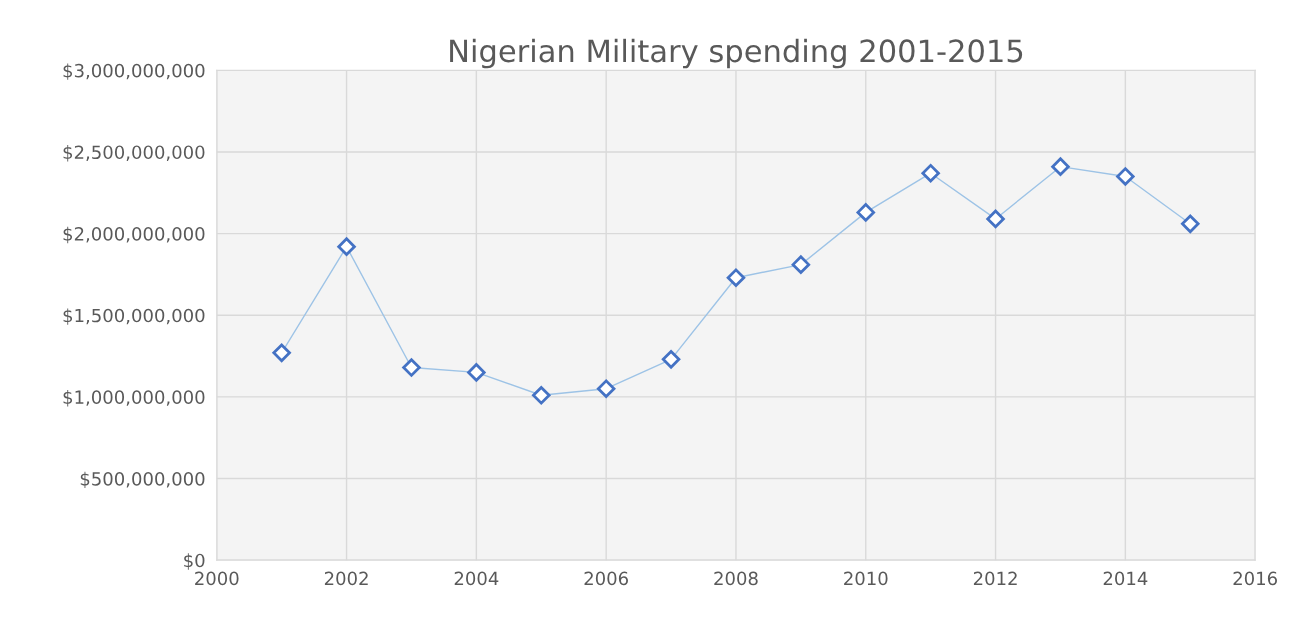  Describe the element at coordinates (134, 71) in the screenshot. I see `y-tick-label: $3,000,000,000` at that location.